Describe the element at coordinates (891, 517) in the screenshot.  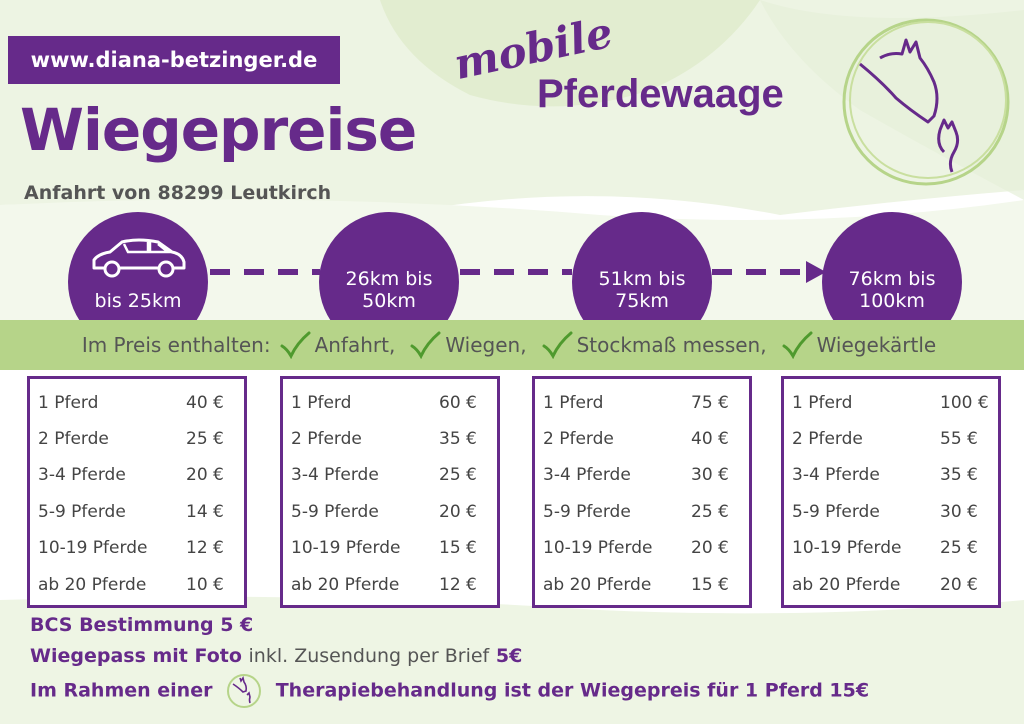
I see `price-row: 5-9 Pferde 30 €` at that location.